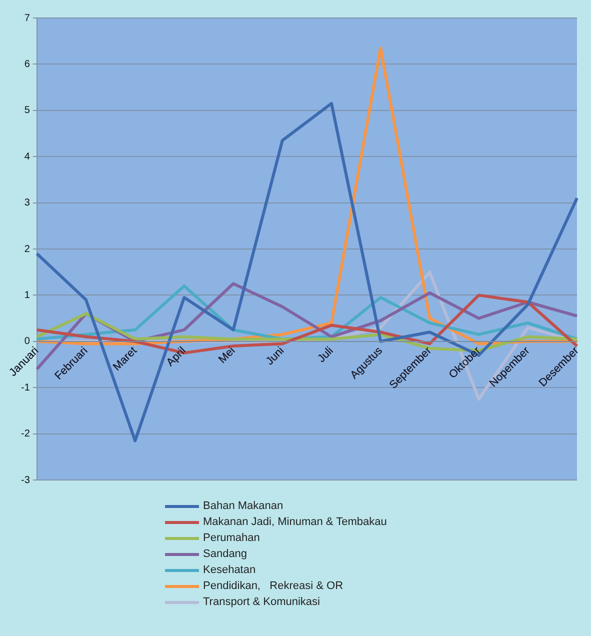  Describe the element at coordinates (27, 203) in the screenshot. I see `y-tick-label: 3` at that location.